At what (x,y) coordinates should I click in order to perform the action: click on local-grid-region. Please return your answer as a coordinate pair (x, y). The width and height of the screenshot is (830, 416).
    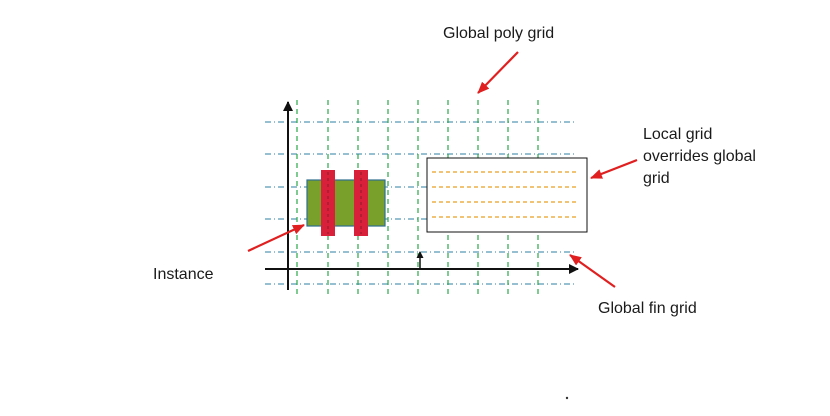
    Looking at the image, I should click on (507, 195).